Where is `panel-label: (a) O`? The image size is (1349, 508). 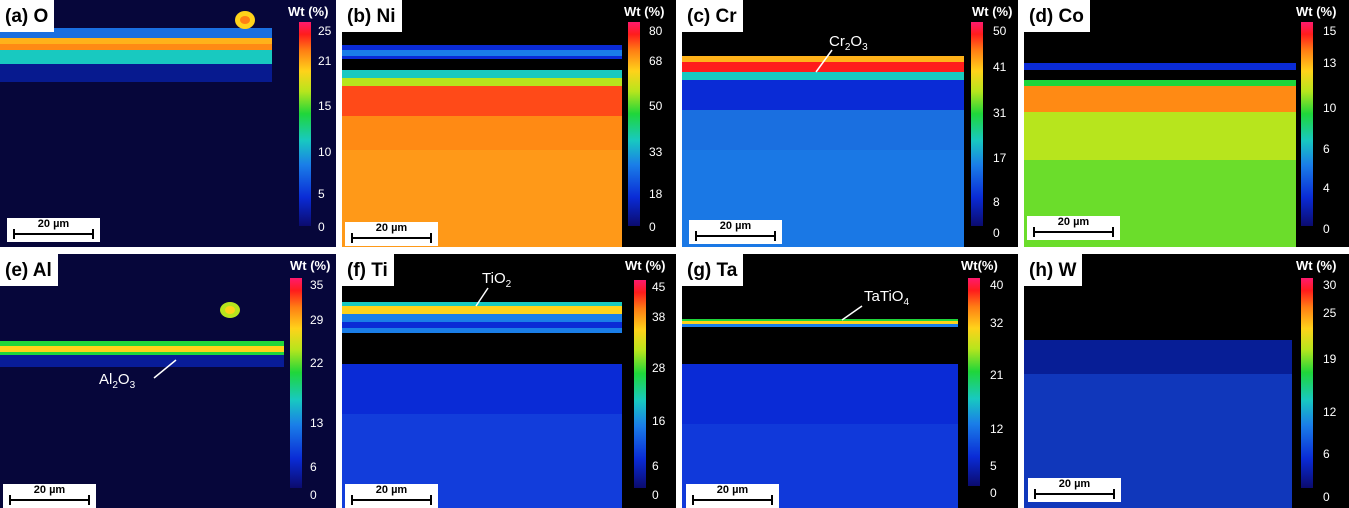
panel-label: (a) O is located at coordinates (27, 16).